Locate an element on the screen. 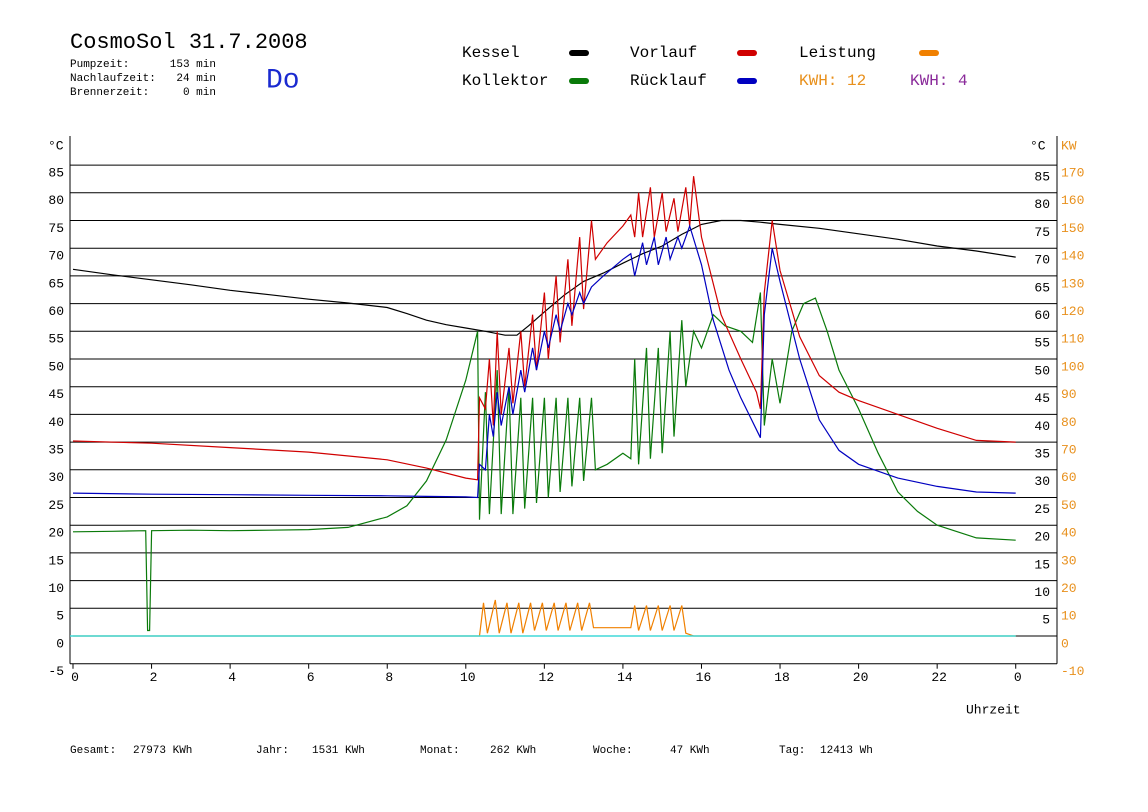 This screenshot has width=1148, height=812. footer-label: Woche: is located at coordinates (613, 751).